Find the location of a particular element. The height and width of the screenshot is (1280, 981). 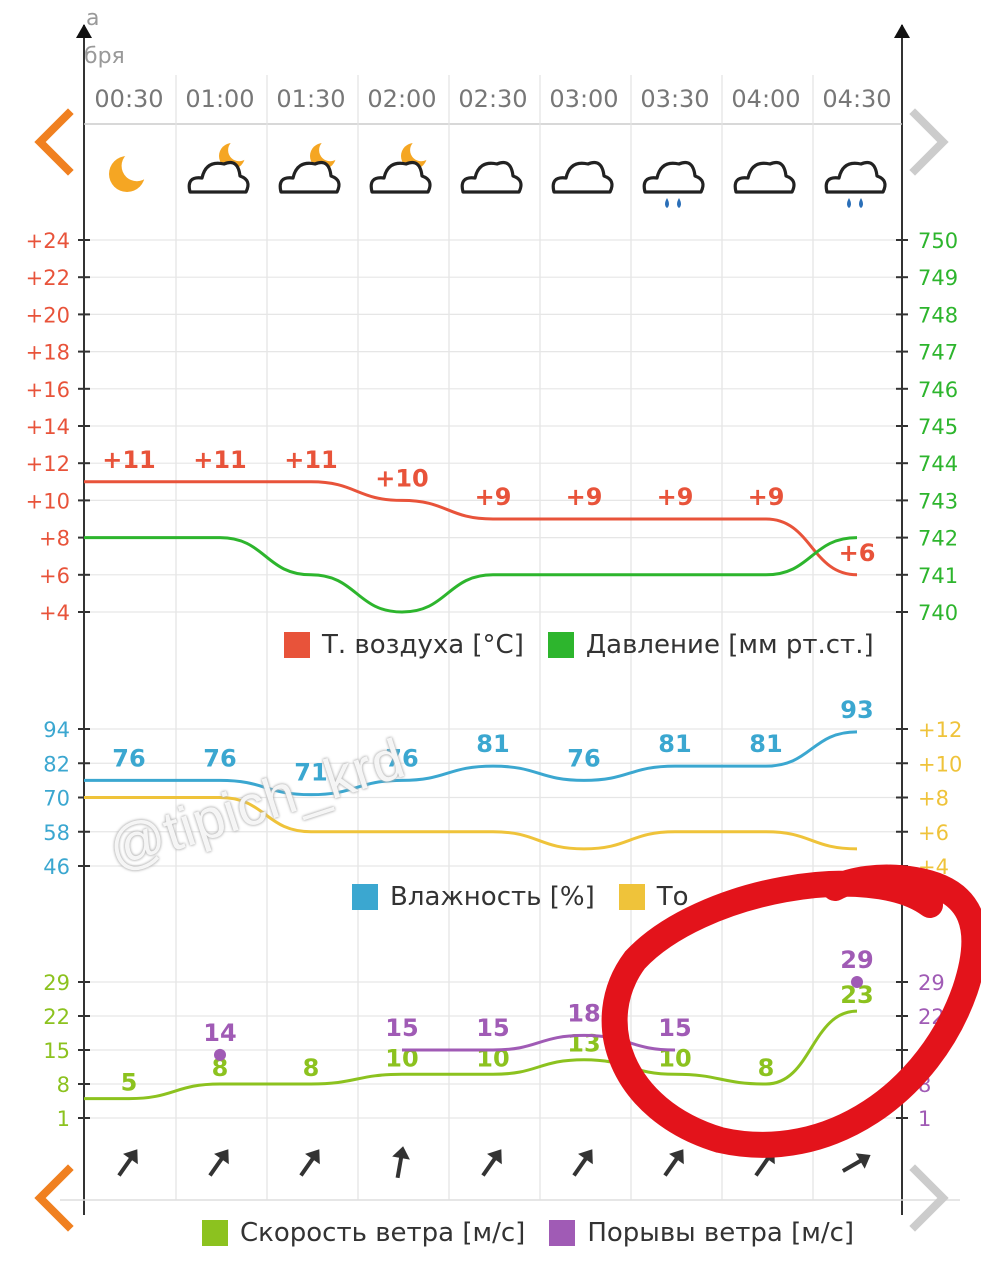

data-label-0-3: 10 is located at coordinates (401, 1058).